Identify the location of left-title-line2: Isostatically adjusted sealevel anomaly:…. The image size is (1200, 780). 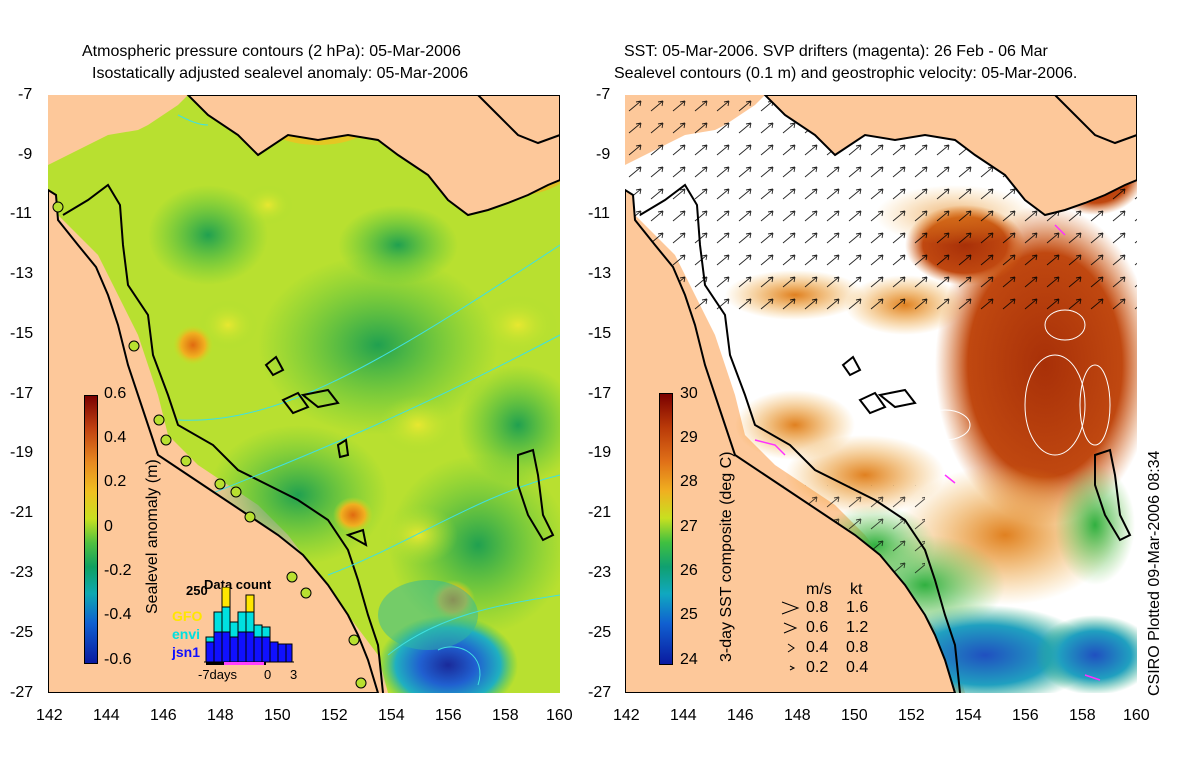
(280, 73).